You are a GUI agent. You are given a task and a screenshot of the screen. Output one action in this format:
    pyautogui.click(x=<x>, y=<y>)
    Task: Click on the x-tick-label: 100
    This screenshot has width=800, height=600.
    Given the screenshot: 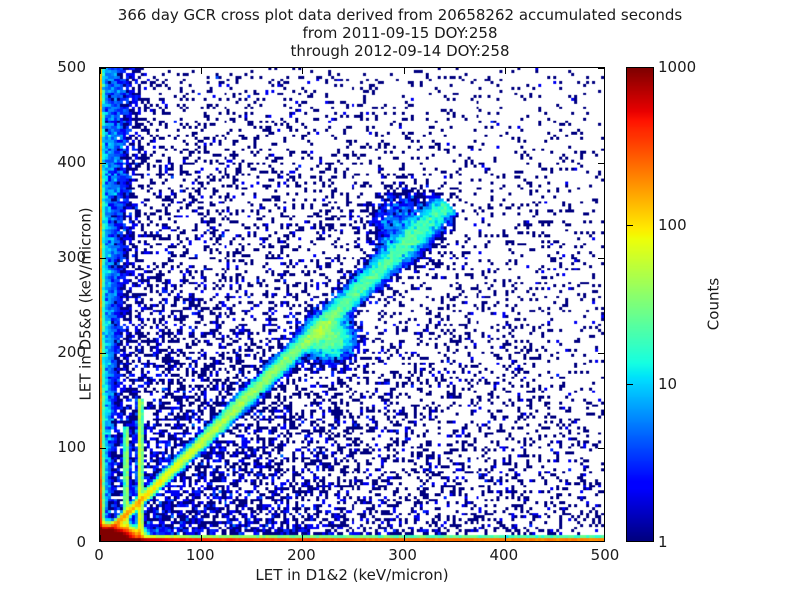 What is the action you would take?
    pyautogui.click(x=200, y=555)
    